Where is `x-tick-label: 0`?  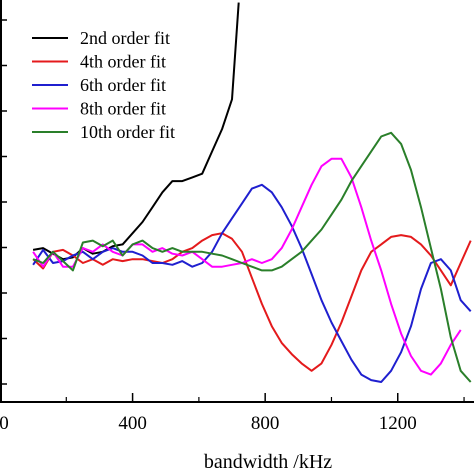 x-tick-label: 0 is located at coordinates (4, 423).